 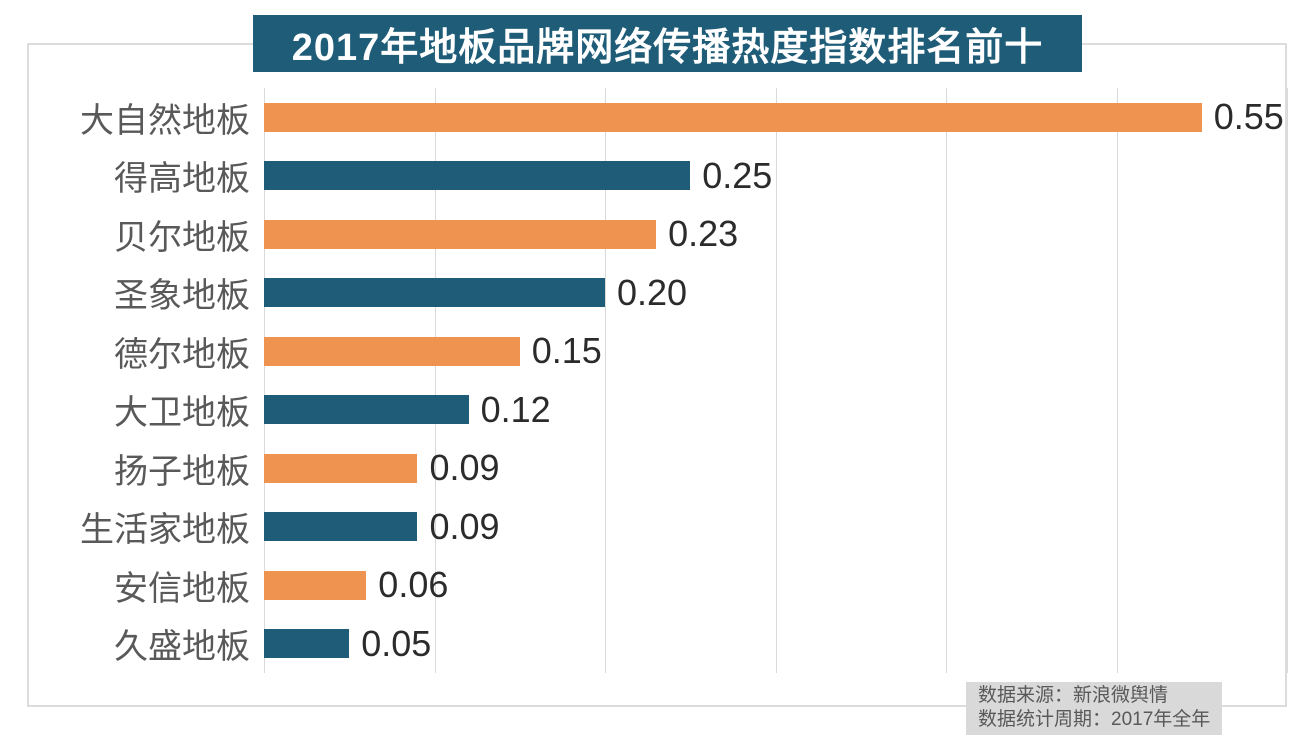 What do you see at coordinates (566, 351) in the screenshot?
I see `value-label: 0.15` at bounding box center [566, 351].